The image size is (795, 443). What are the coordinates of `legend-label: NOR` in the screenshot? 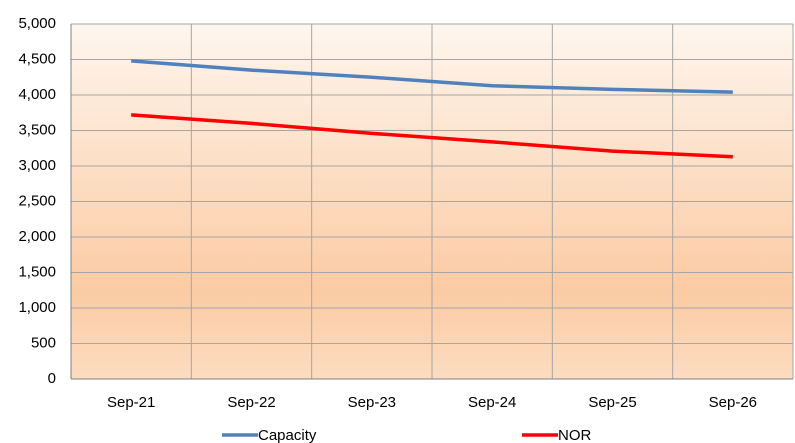 It's located at (575, 435).